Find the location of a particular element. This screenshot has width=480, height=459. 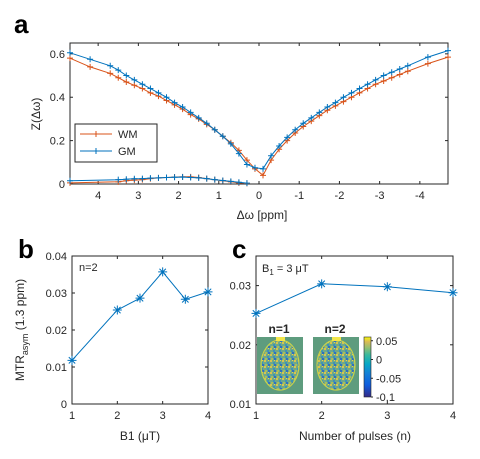

panel-a-ytick-label-0: 0 is located at coordinates (62, 185).